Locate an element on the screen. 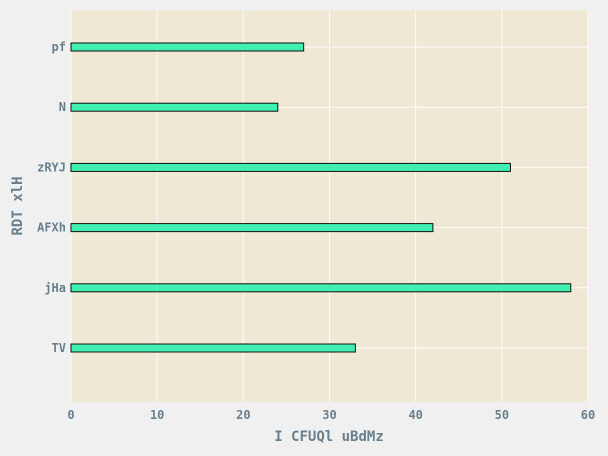 This screenshot has height=456, width=608. y-tick-label: zRYJ is located at coordinates (51, 167).